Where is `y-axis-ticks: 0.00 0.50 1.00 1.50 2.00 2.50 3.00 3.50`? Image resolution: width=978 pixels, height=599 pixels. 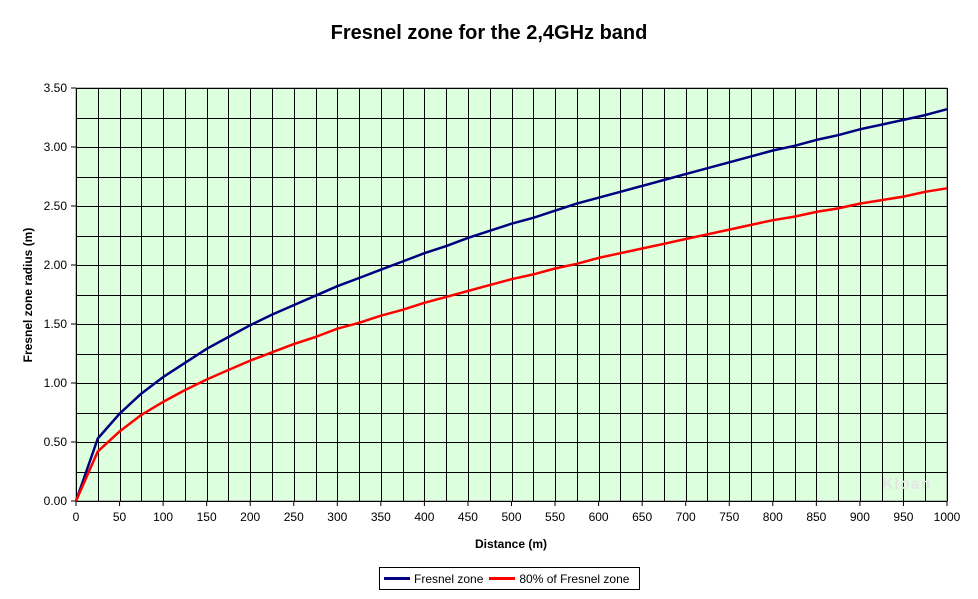 y-axis-ticks: 0.00 0.50 1.00 1.50 2.00 2.50 3.00 3.50 is located at coordinates (60, 294).